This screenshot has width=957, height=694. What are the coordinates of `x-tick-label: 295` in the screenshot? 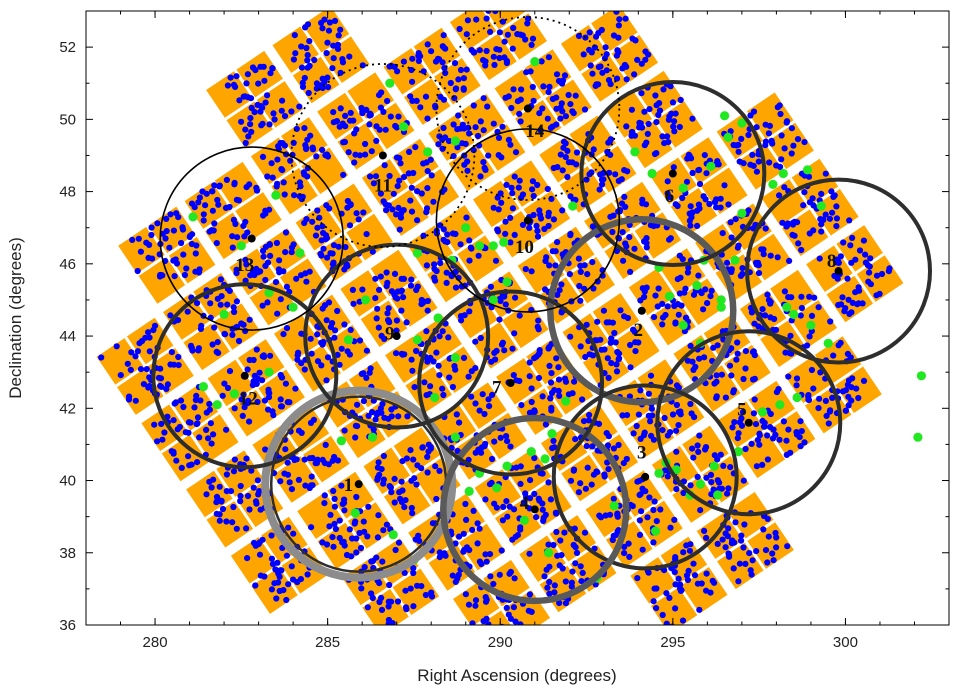 It's located at (672, 642).